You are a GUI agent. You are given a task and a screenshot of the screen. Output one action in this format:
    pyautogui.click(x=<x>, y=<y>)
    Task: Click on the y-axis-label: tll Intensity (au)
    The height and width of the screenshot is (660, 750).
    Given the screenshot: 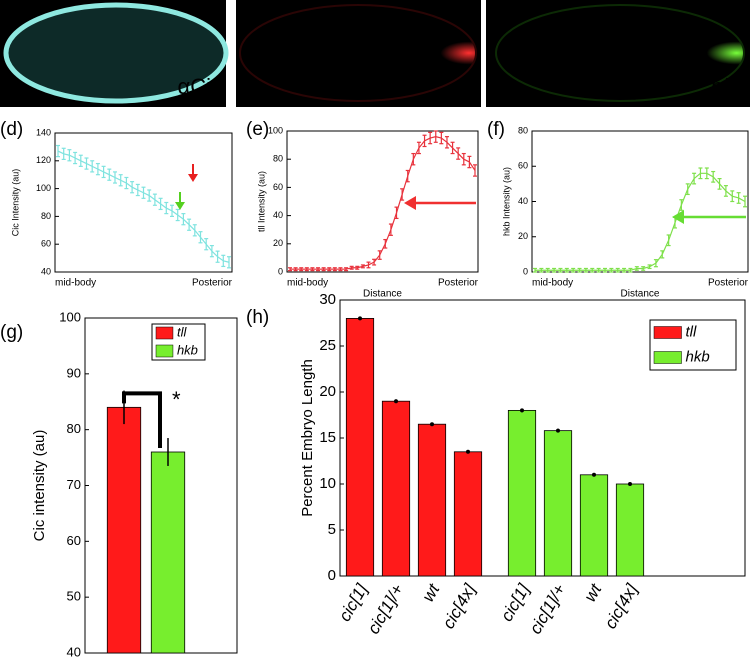 What is the action you would take?
    pyautogui.click(x=261, y=201)
    